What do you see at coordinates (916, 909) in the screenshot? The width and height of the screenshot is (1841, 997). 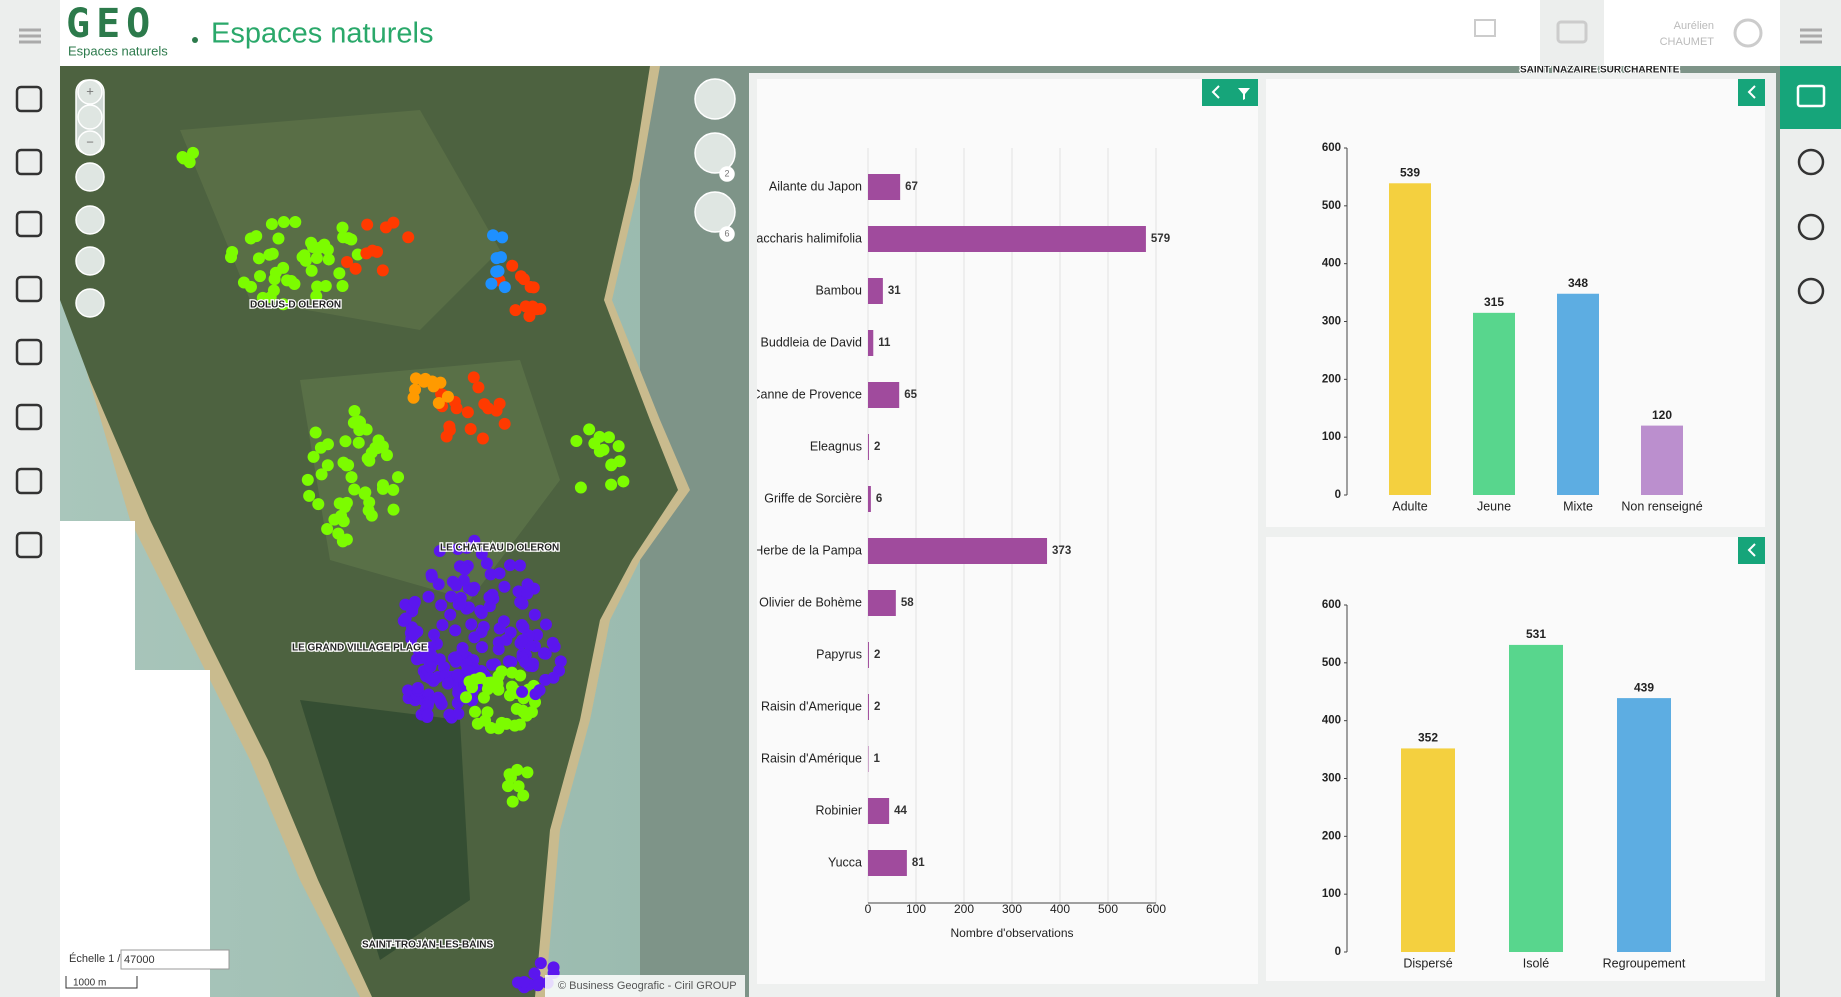 I see `x-tick-label: 100` at bounding box center [916, 909].